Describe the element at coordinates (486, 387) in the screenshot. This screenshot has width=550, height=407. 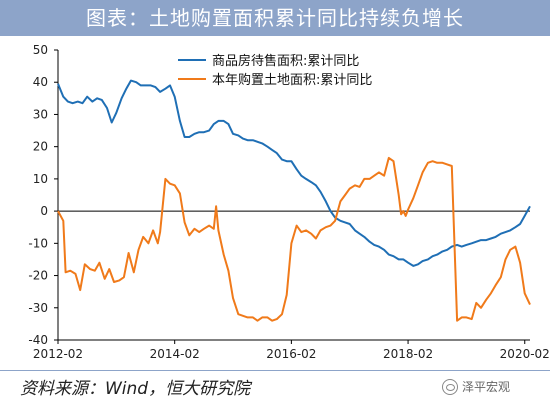
I see `watermark-text: 泽平宏观` at that location.